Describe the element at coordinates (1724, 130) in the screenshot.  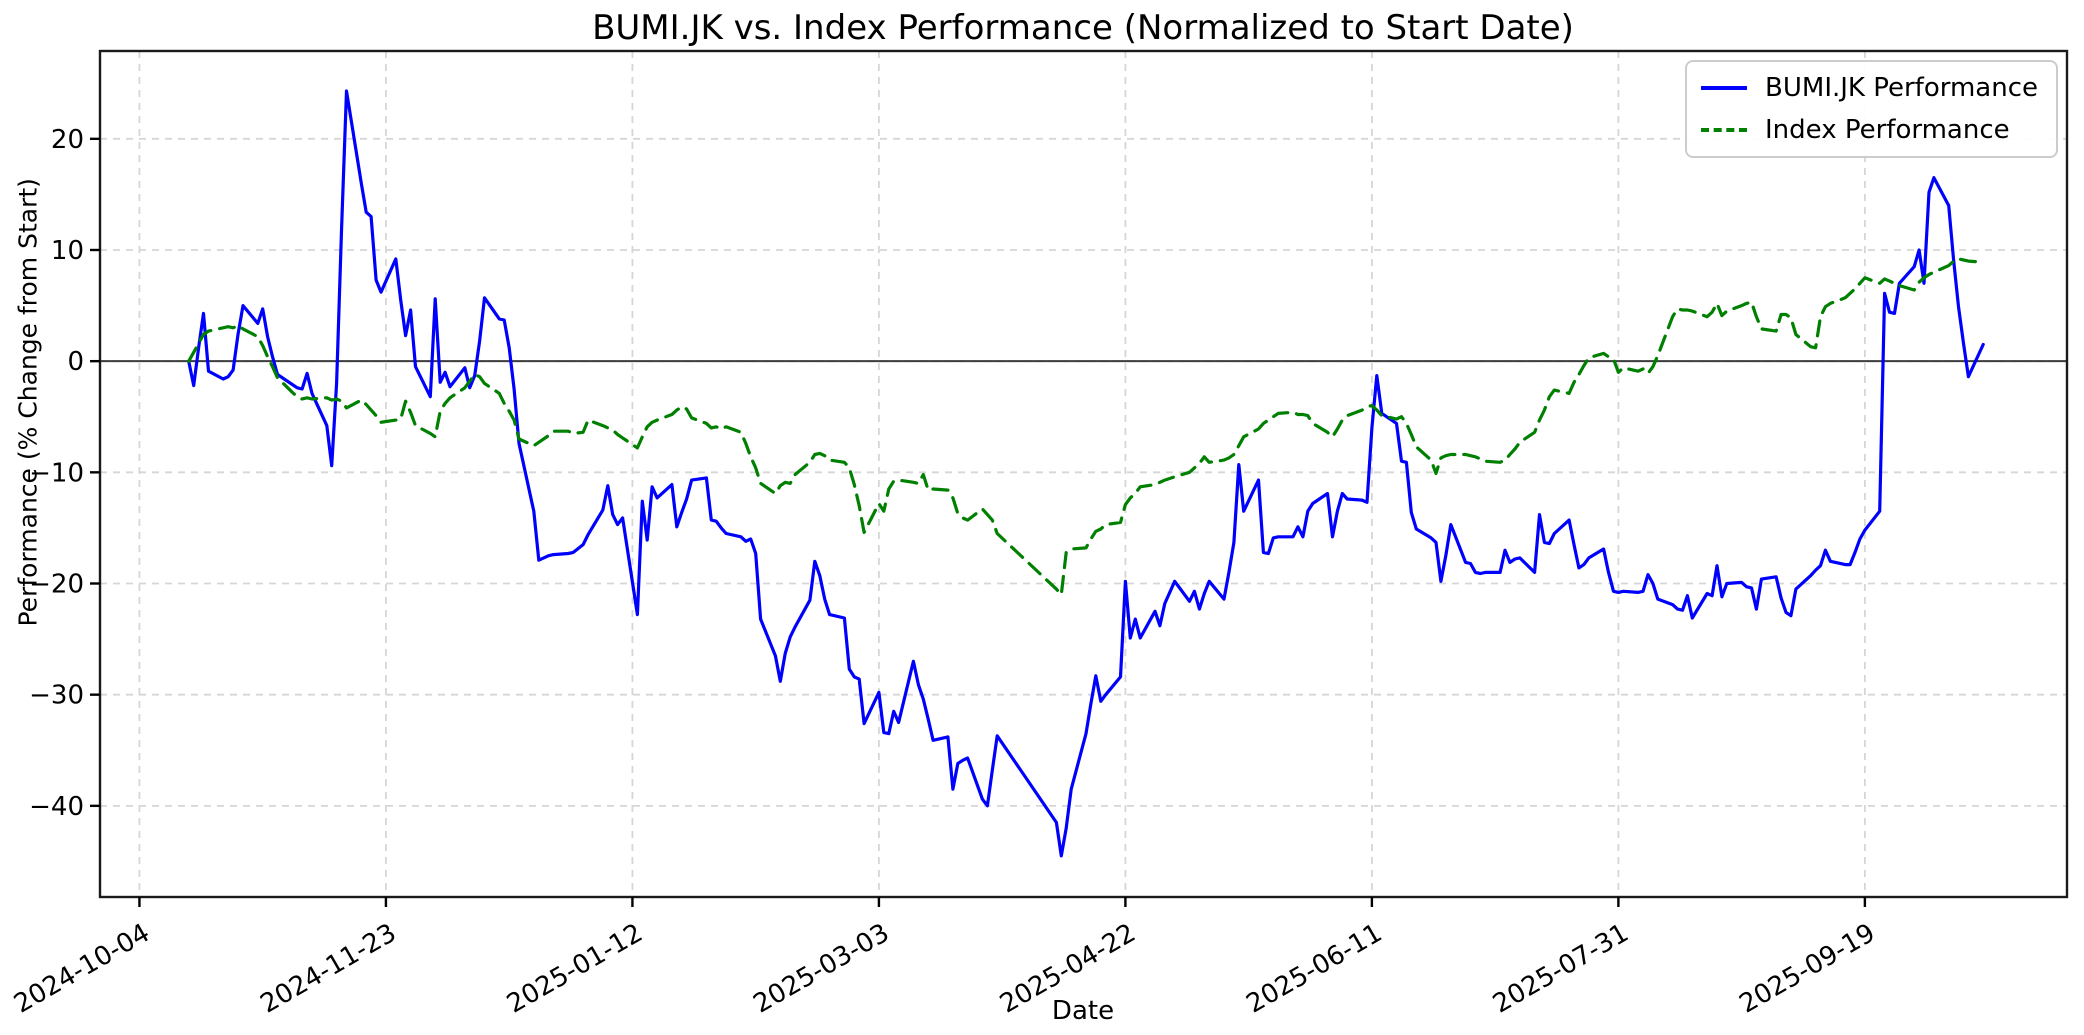
I see `index-line-swatch-icon` at that location.